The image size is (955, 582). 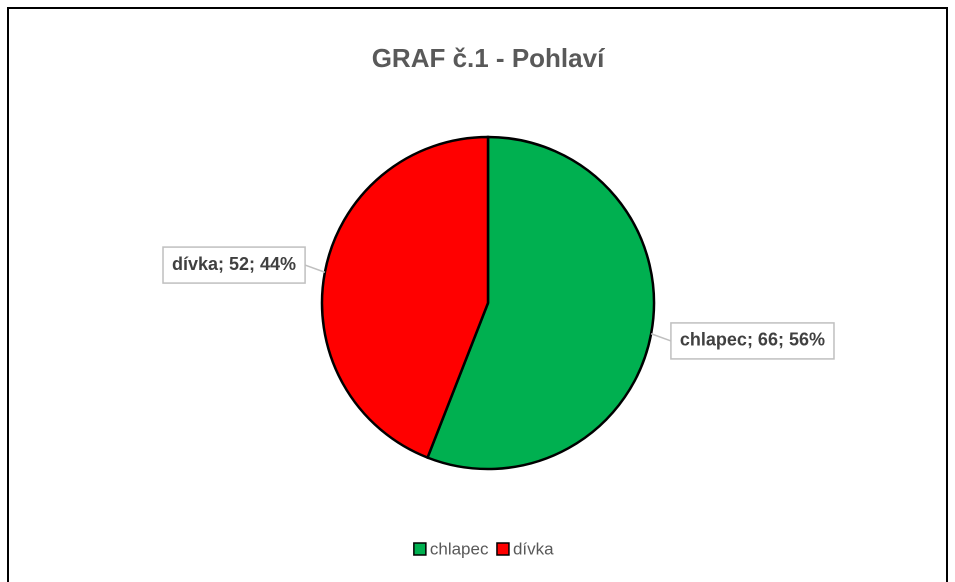 I want to click on data-label: chlapec; 66; 56%, so click(x=752, y=340).